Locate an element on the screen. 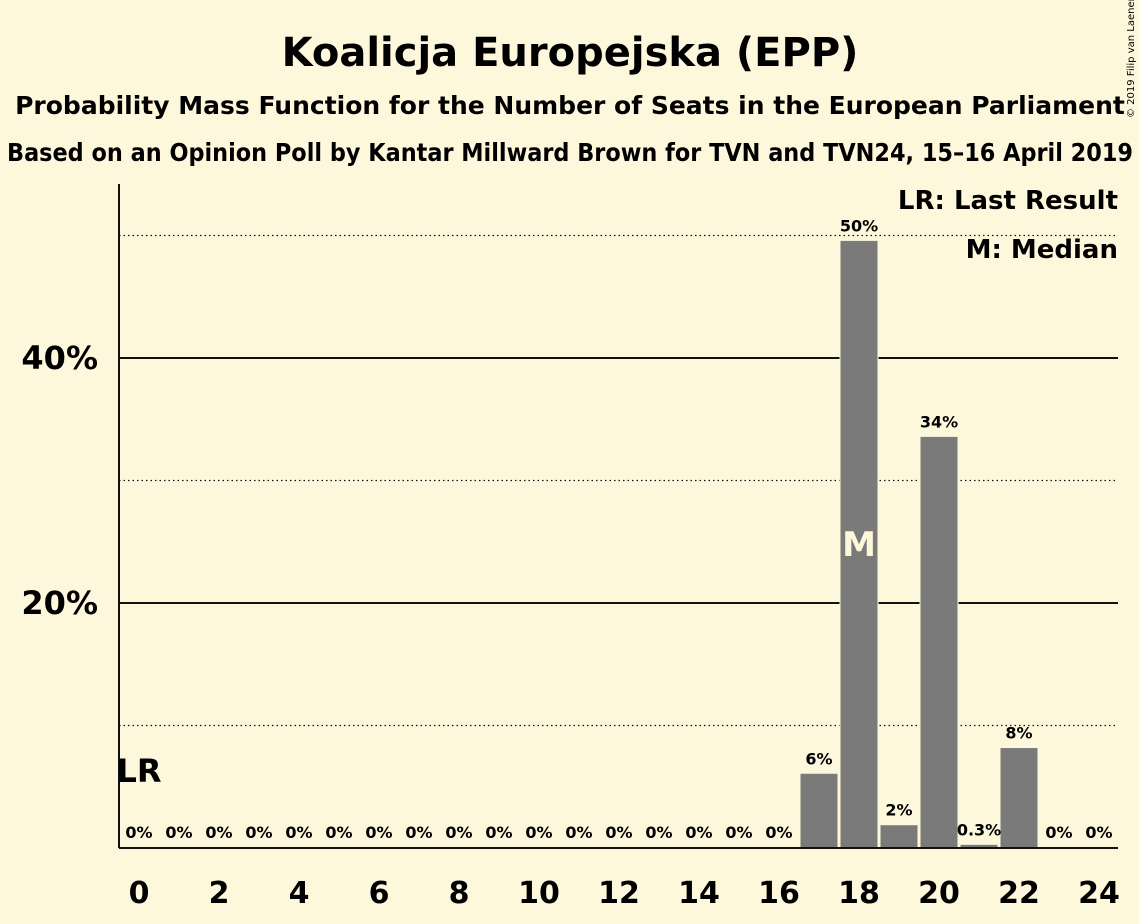  x-tick-6: 6 is located at coordinates (379, 893).